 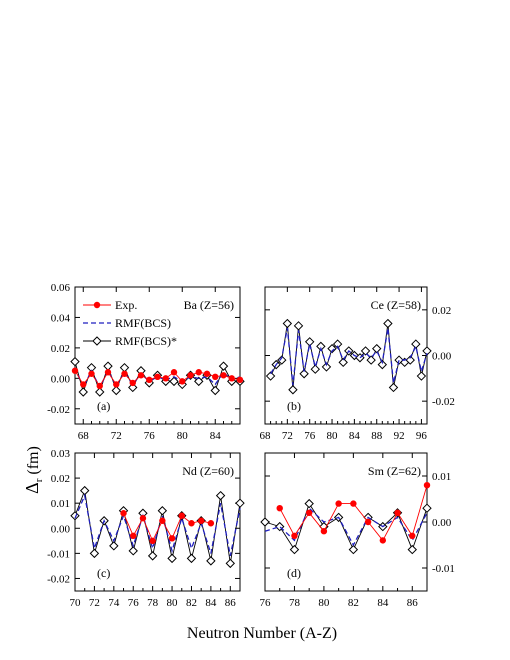 What do you see at coordinates (33, 460) in the screenshot?
I see `y-axis-title-unit: (fm)` at bounding box center [33, 460].